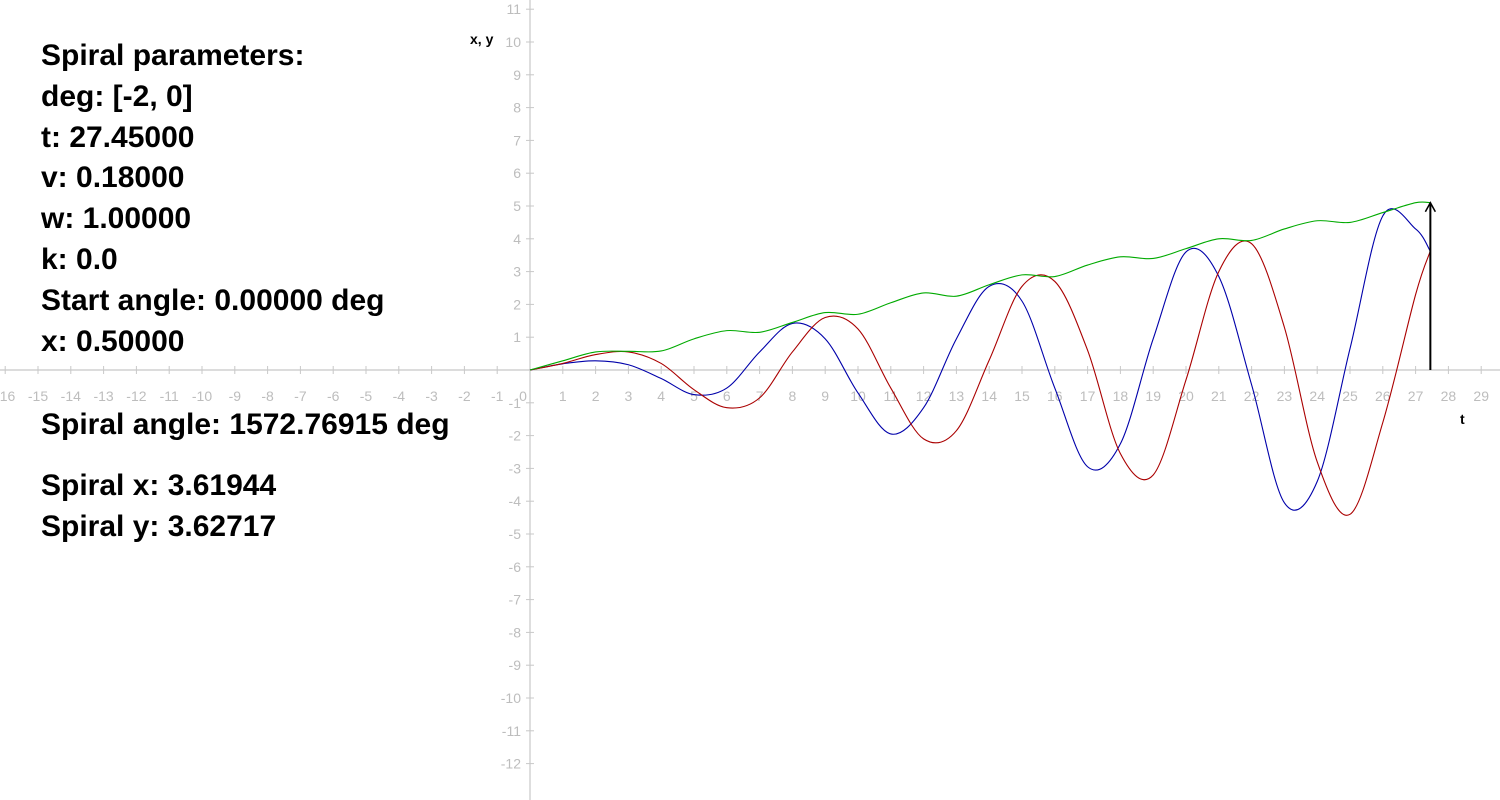  What do you see at coordinates (924, 396) in the screenshot?
I see `x-tick-label: 12` at bounding box center [924, 396].